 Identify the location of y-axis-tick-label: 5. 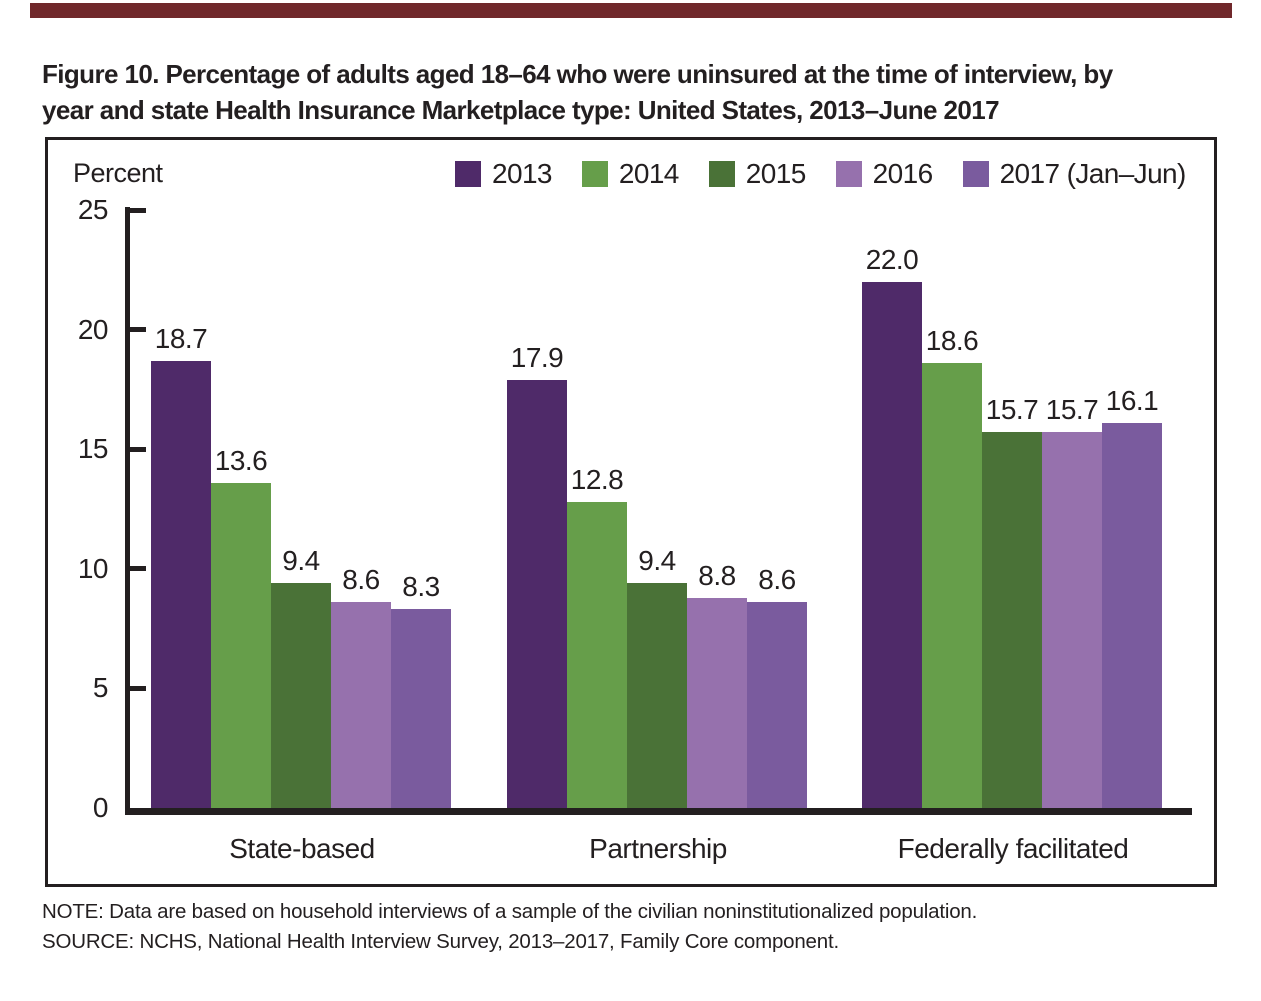
(100, 687).